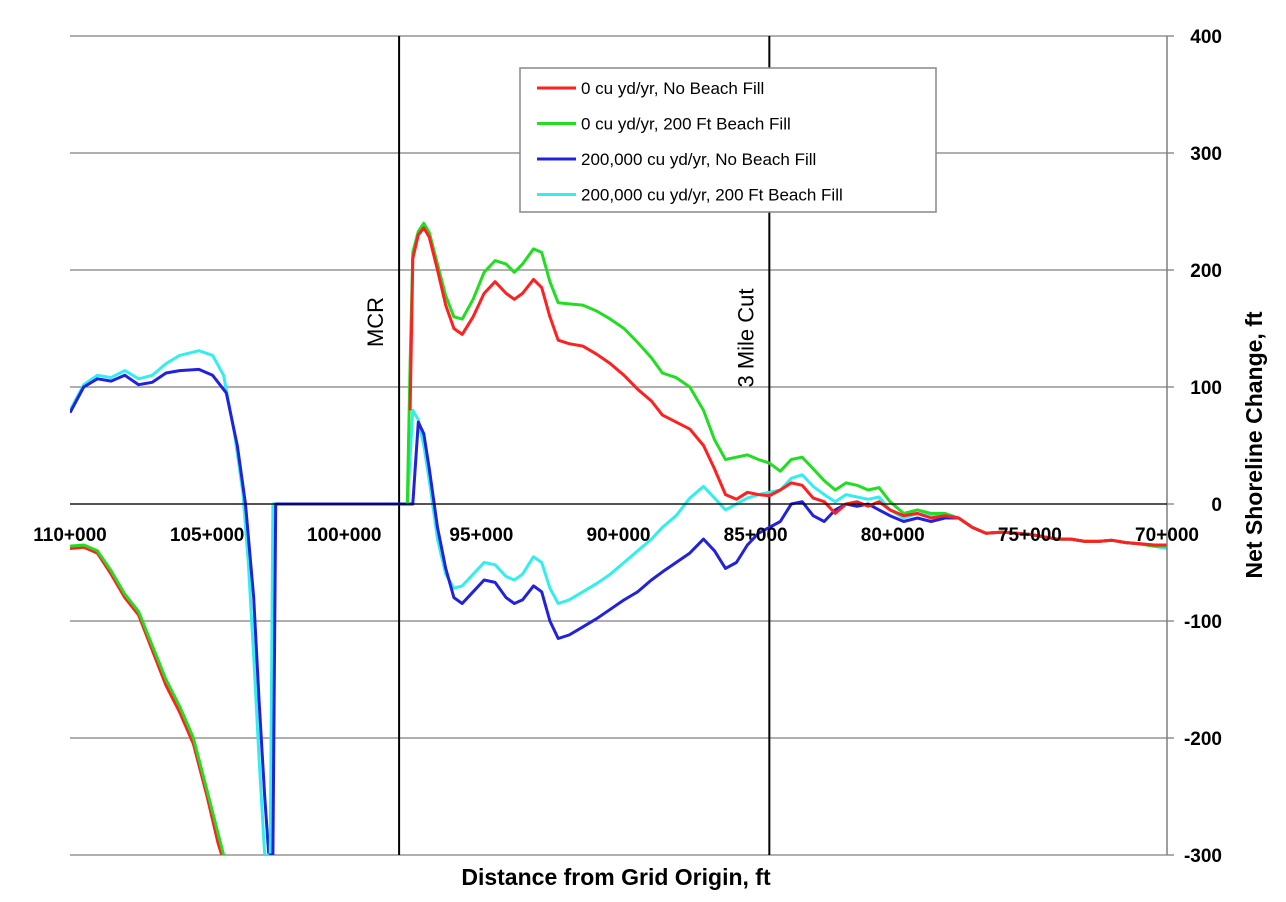 The image size is (1286, 902). I want to click on legend-label-0: 0 cu yd/yr, No Beach Fill, so click(672, 88).